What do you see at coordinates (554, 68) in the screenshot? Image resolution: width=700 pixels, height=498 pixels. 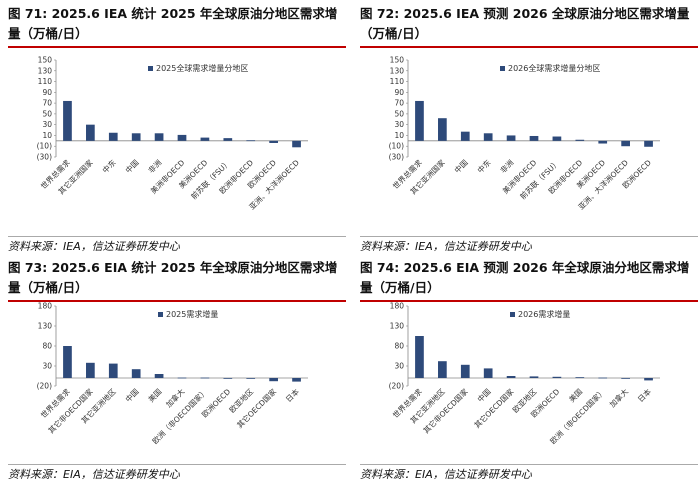 I see `legend-label: 2026全球需求增量分地区` at bounding box center [554, 68].